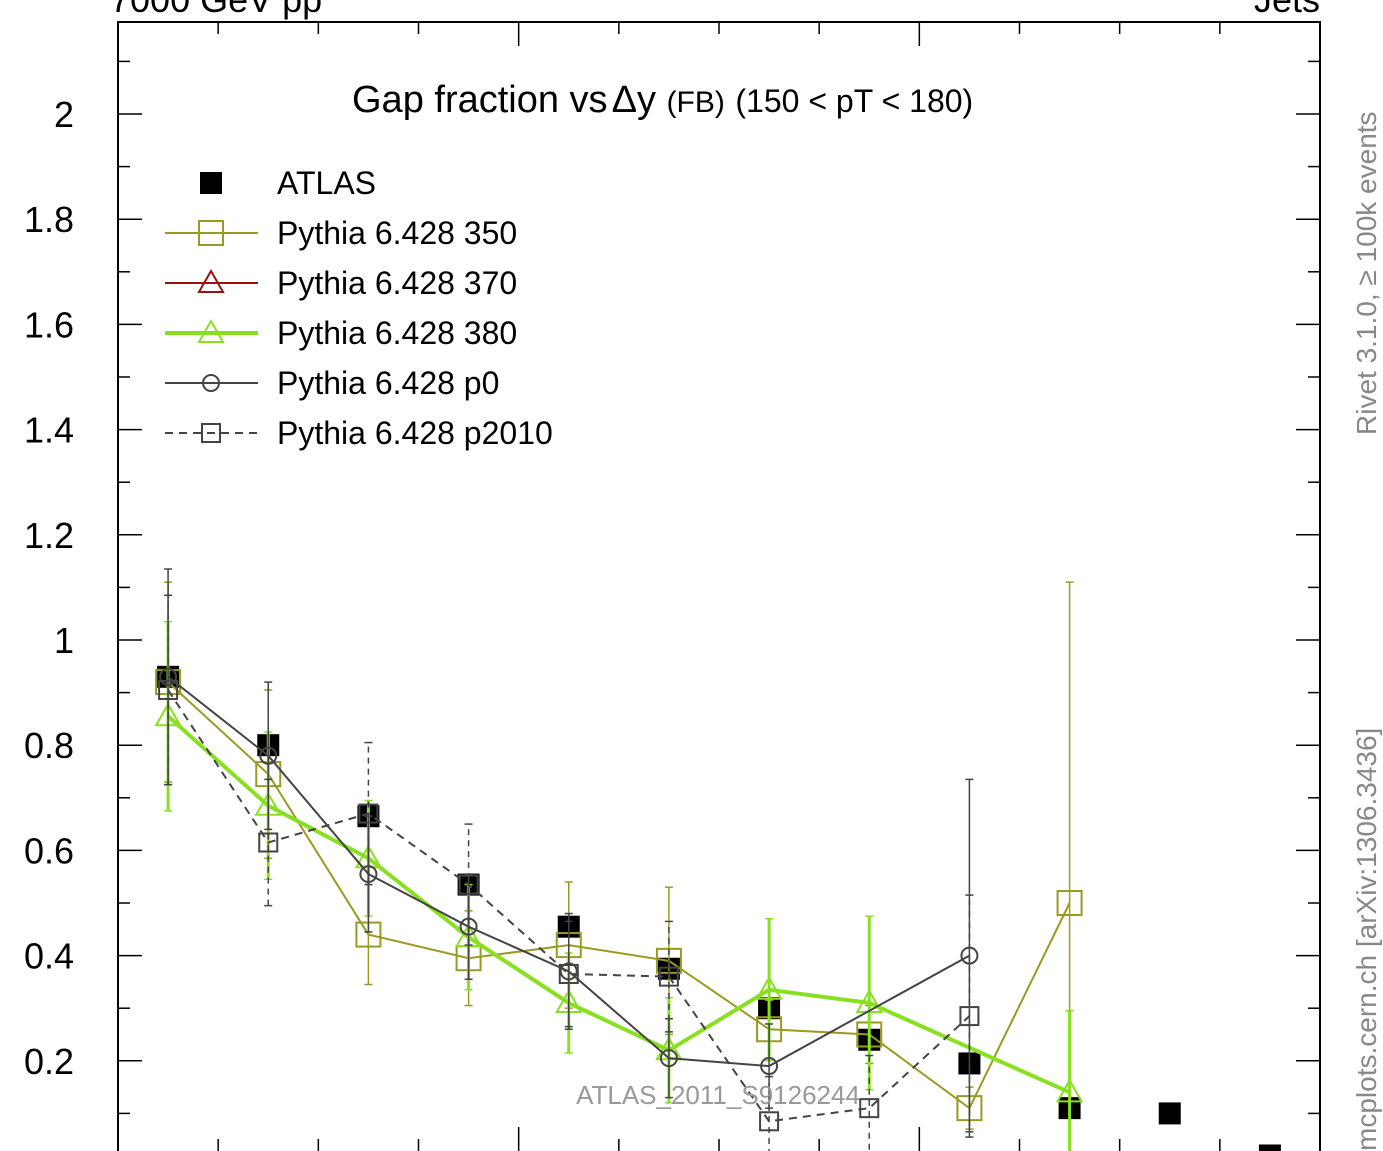 The width and height of the screenshot is (1383, 1151). What do you see at coordinates (49, 324) in the screenshot?
I see `y-tick-label: 1.6` at bounding box center [49, 324].